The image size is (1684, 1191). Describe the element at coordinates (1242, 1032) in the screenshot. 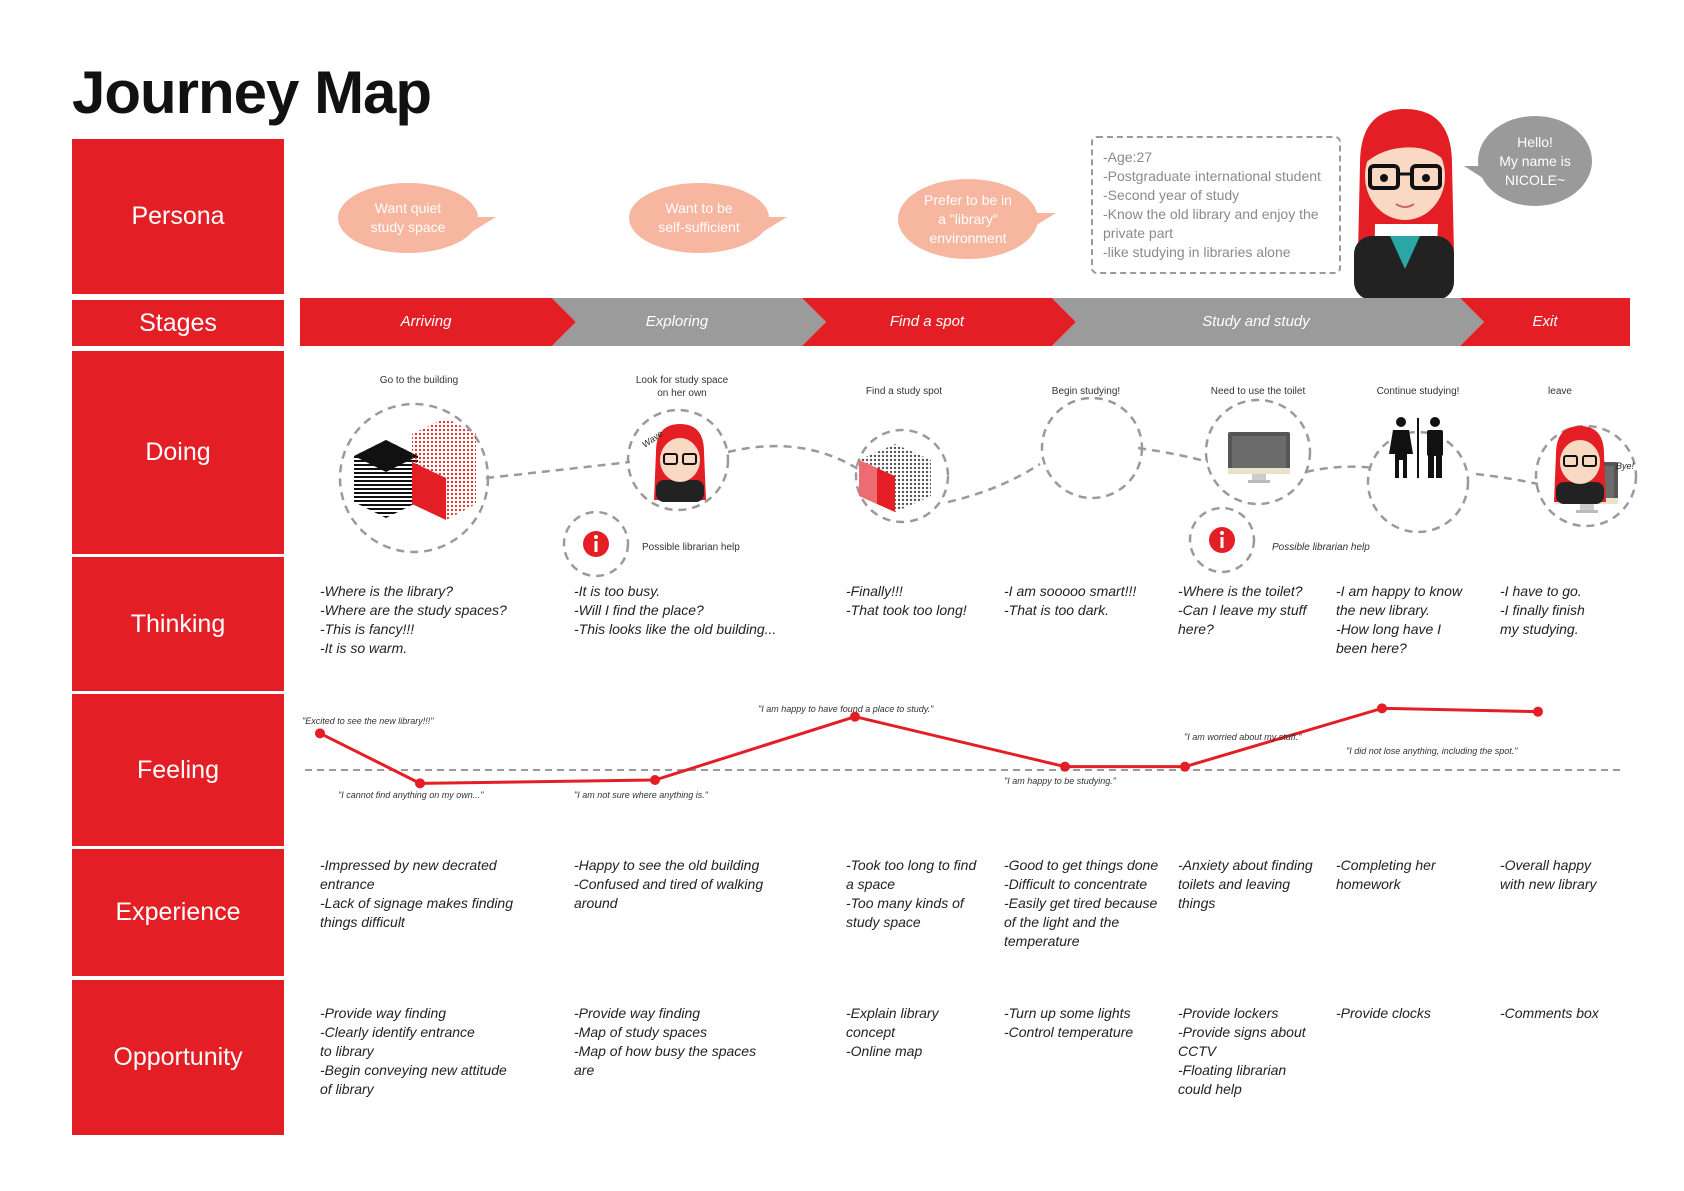

I see `opportunity-line: -Provide signs about` at that location.